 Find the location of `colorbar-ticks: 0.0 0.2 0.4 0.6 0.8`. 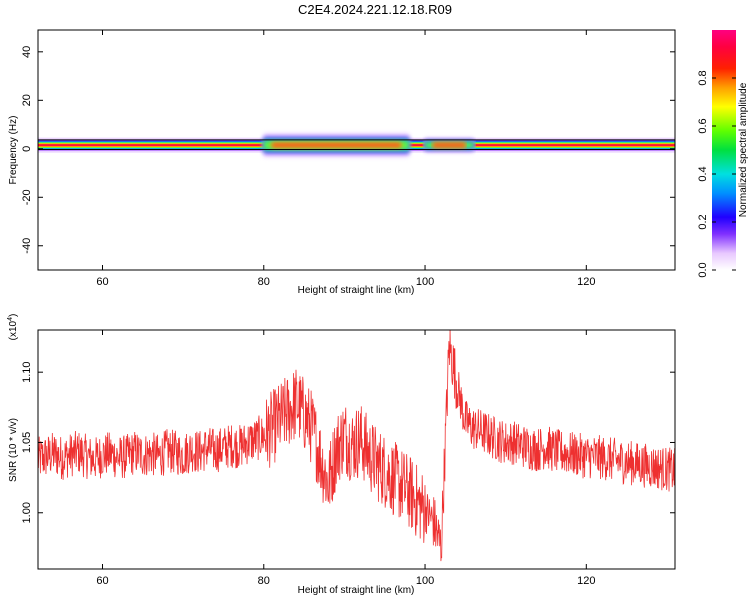

colorbar-ticks: 0.0 0.2 0.4 0.6 0.8 is located at coordinates (716, 174).